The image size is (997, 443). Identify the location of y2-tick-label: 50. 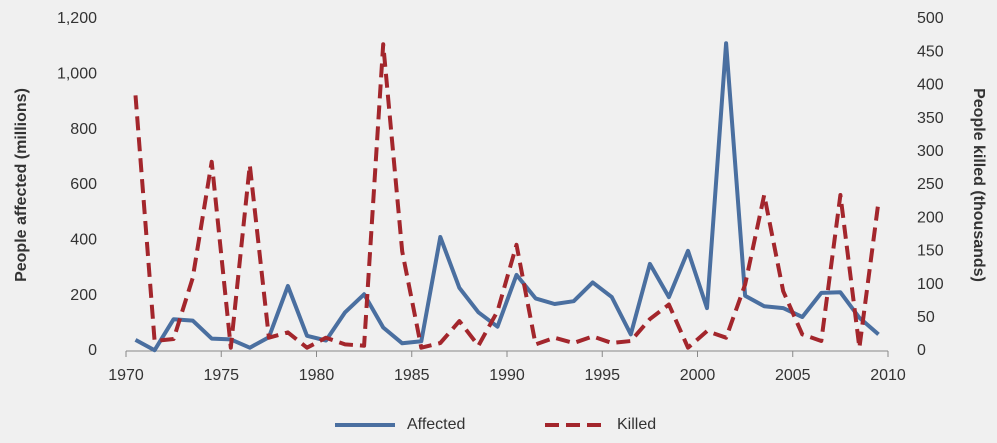
(926, 317).